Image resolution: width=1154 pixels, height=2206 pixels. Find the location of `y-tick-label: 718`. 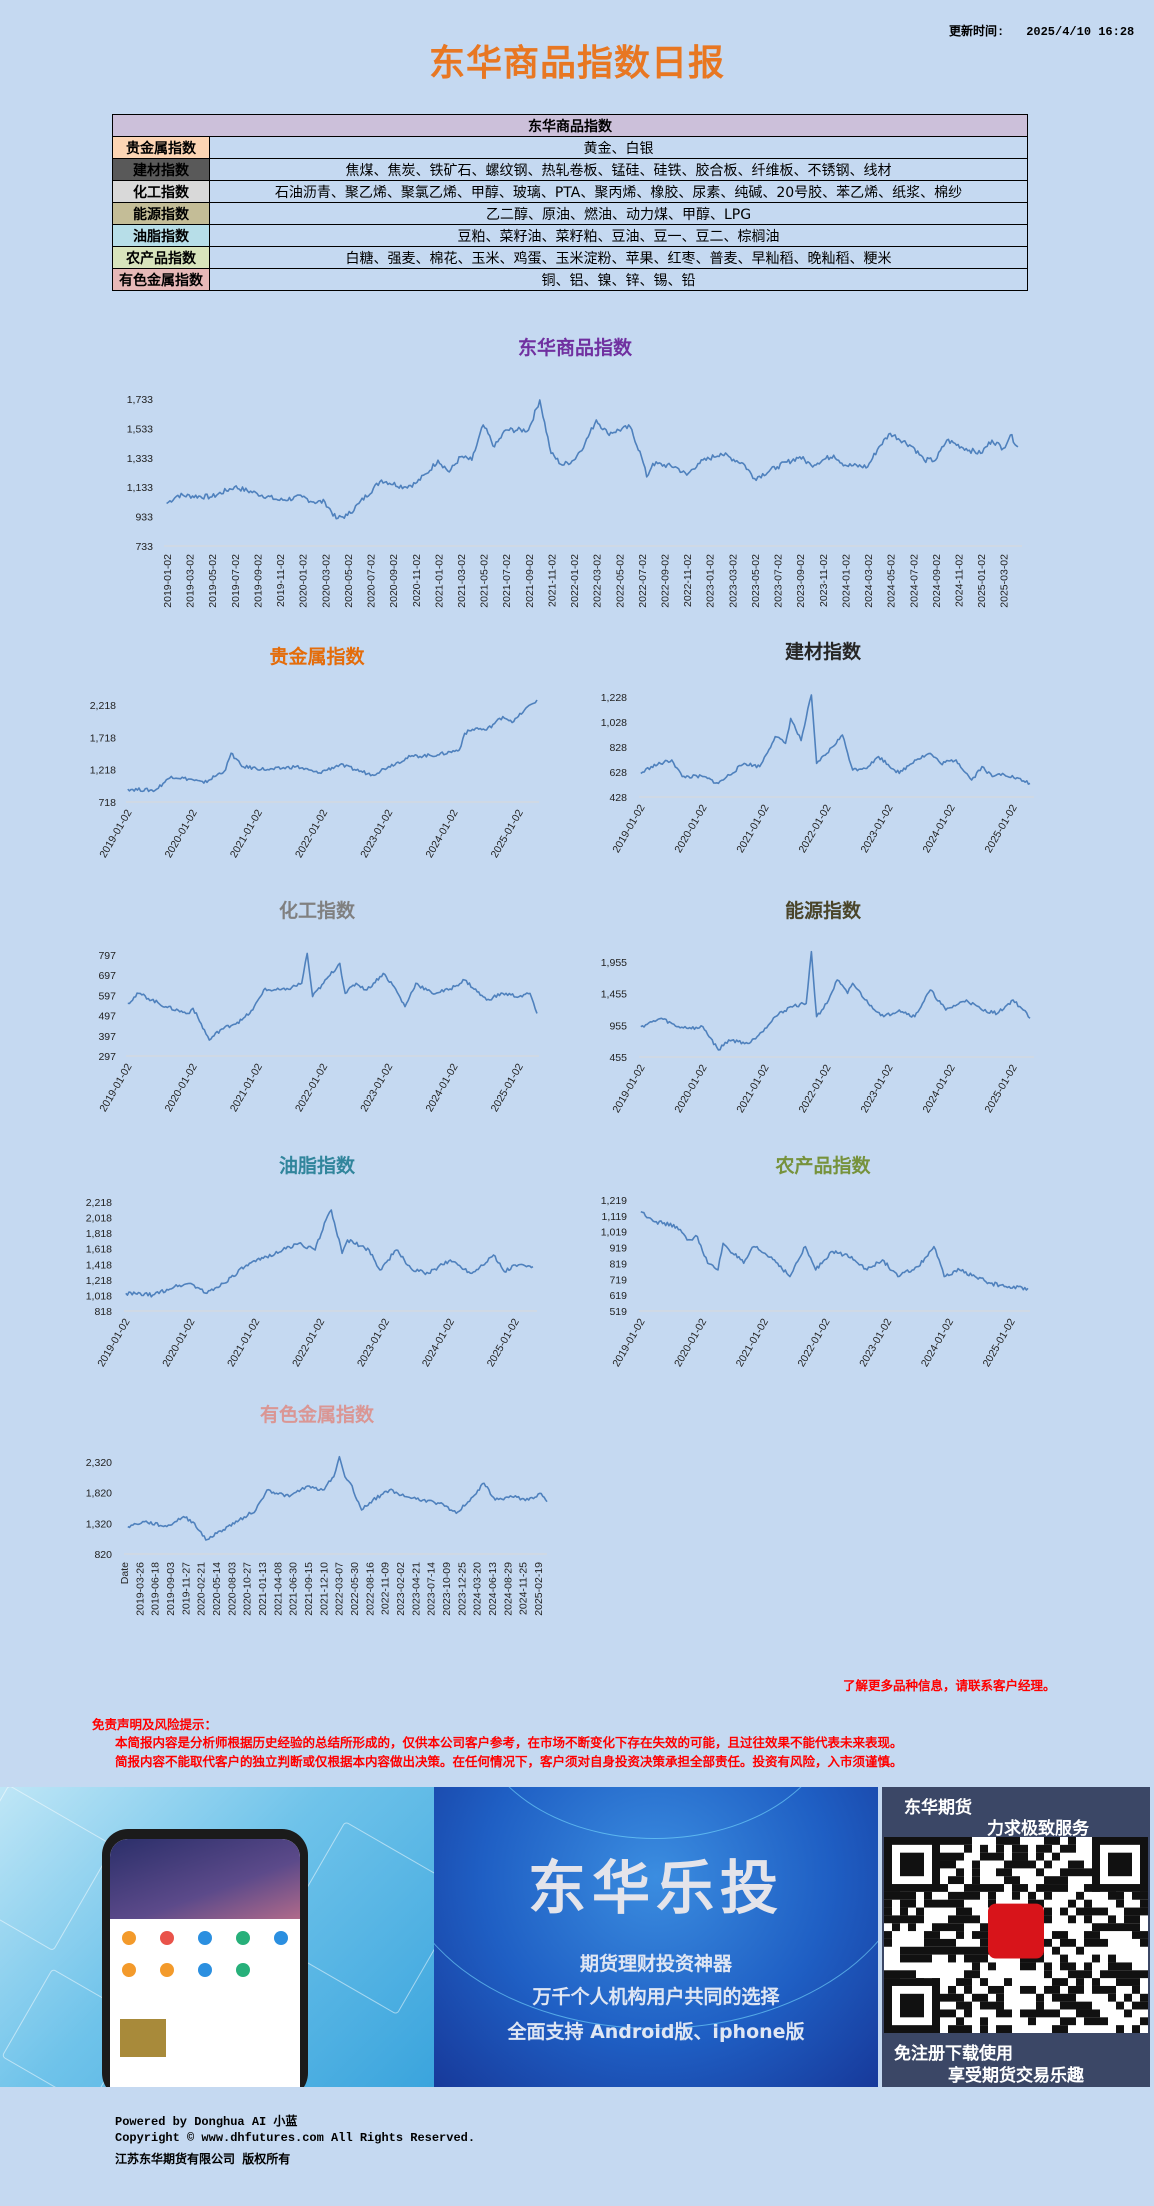

y-tick-label: 718 is located at coordinates (107, 803).